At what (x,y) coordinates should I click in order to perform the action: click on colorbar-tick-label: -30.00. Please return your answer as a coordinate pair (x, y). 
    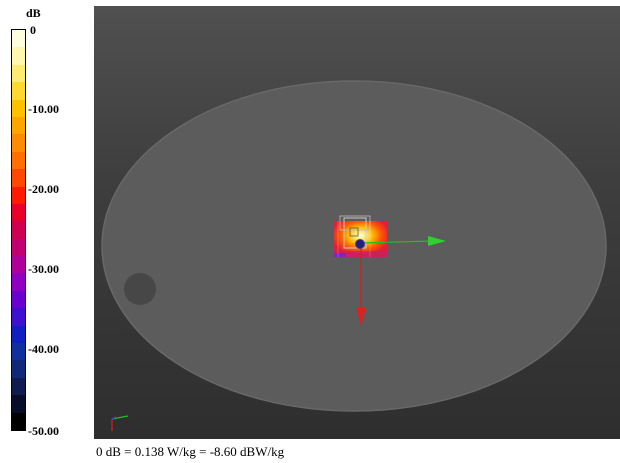
    Looking at the image, I should click on (43, 269).